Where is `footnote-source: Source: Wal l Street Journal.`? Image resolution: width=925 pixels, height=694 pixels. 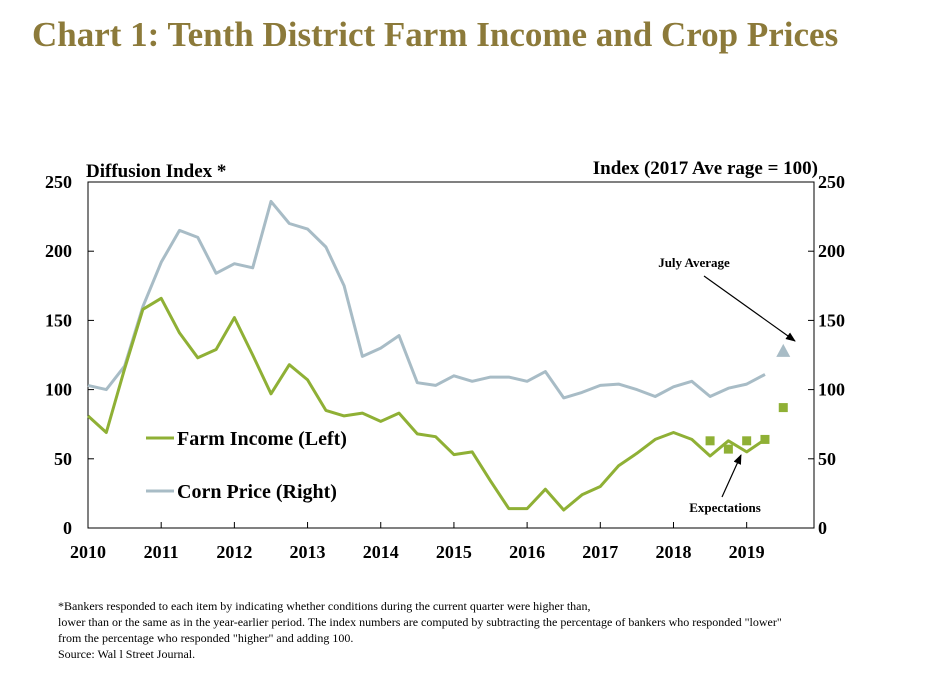
footnote-source: Source: Wal l Street Journal. is located at coordinates (127, 654).